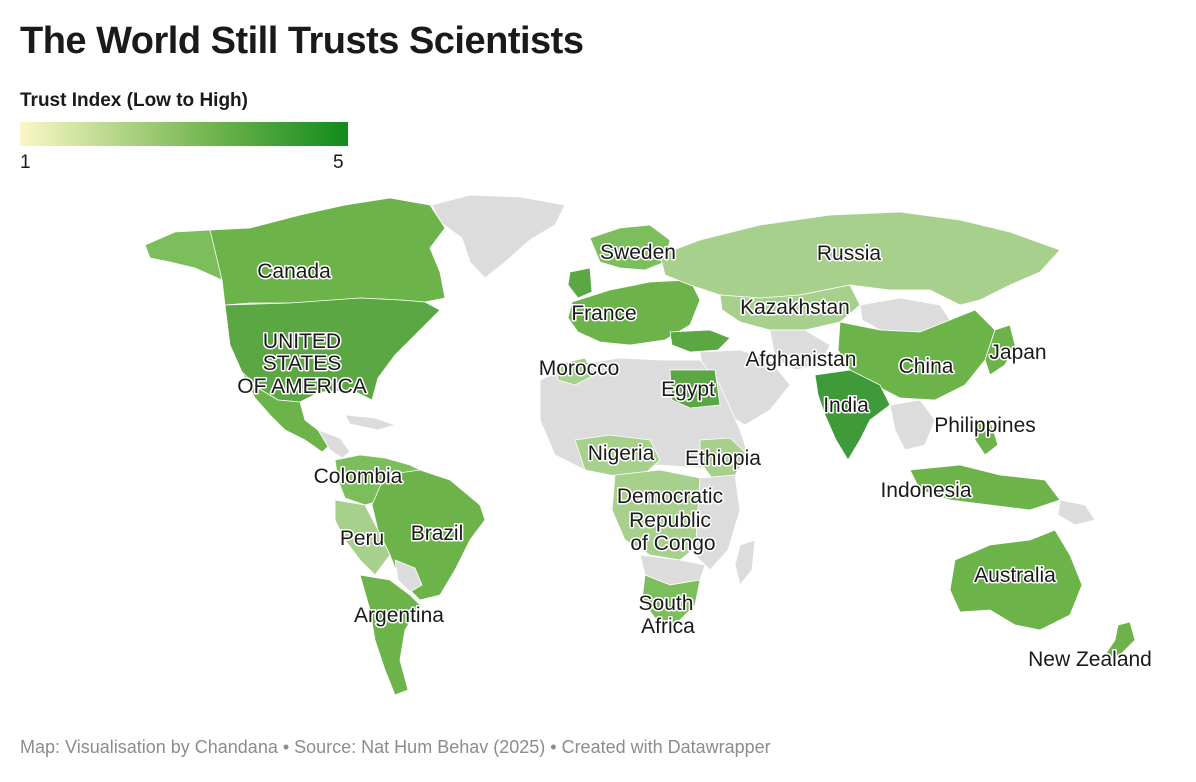 The height and width of the screenshot is (782, 1196). I want to click on alaska-region, so click(183, 255).